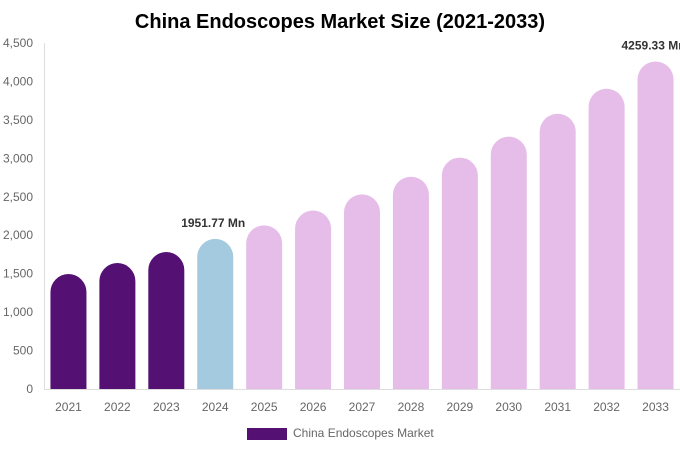 The height and width of the screenshot is (450, 680). Describe the element at coordinates (18, 274) in the screenshot. I see `y-tick-label: 1,500` at that location.